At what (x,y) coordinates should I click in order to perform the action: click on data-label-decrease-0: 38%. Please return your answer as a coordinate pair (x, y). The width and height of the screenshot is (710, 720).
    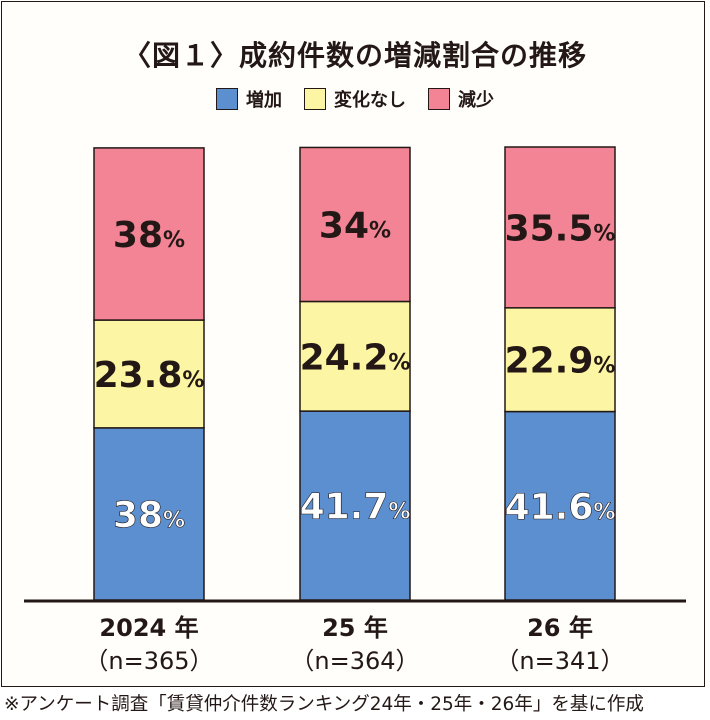
    Looking at the image, I should click on (149, 235).